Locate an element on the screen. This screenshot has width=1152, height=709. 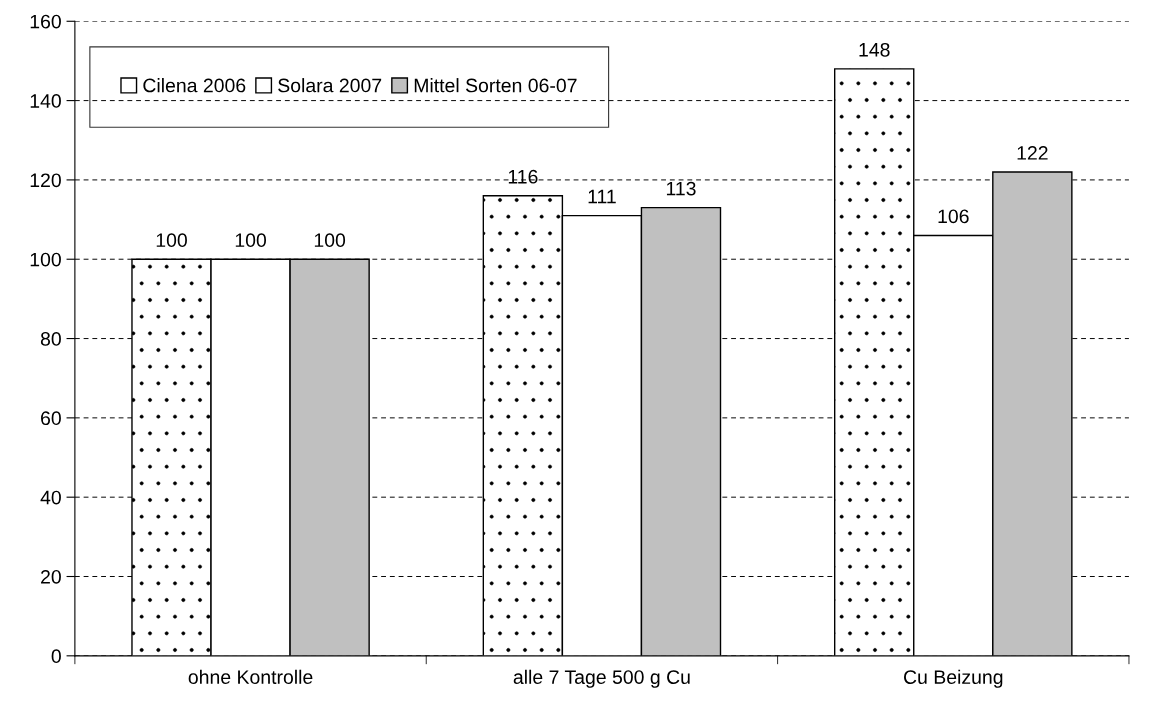
legend-label: Cilena 2006 is located at coordinates (194, 85).